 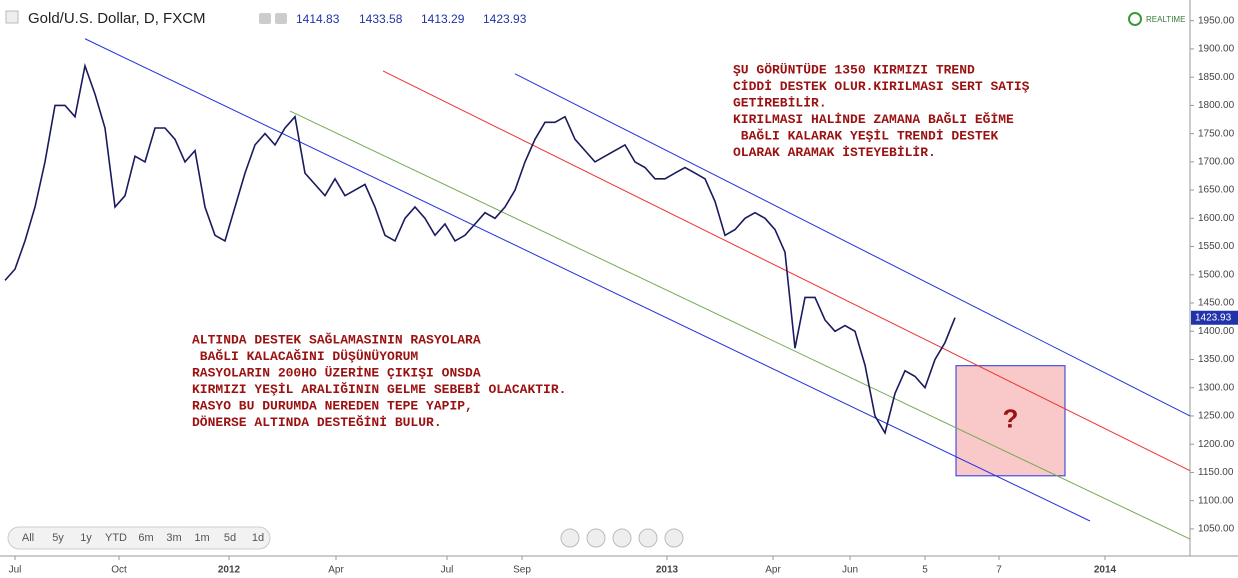 What do you see at coordinates (1216, 20) in the screenshot?
I see `y-tick-label: 1950.00` at bounding box center [1216, 20].